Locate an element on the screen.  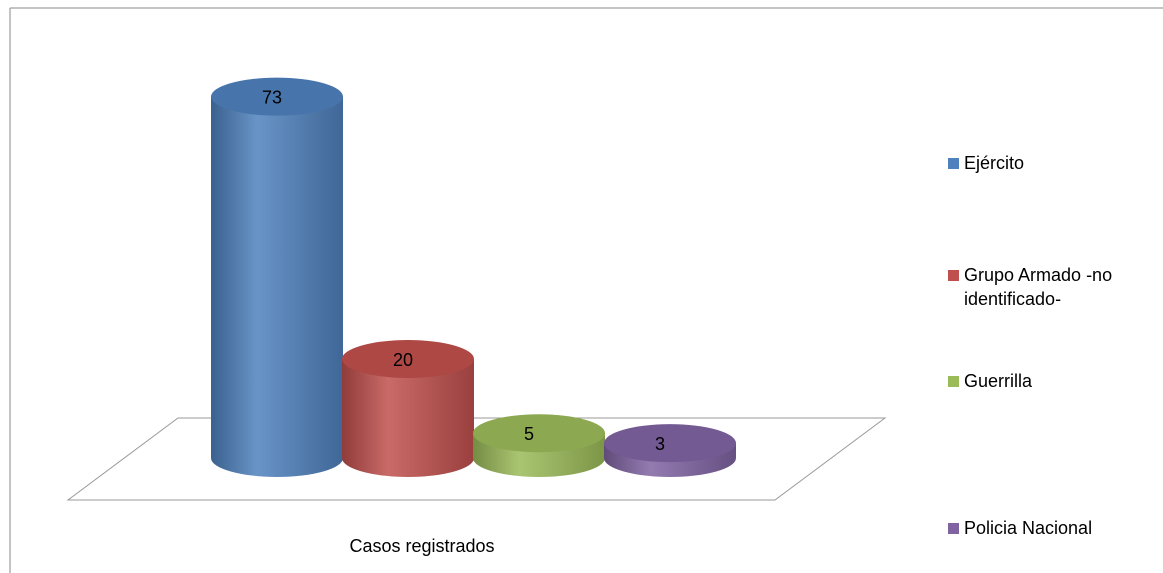
cylinder-body is located at coordinates (277, 277).